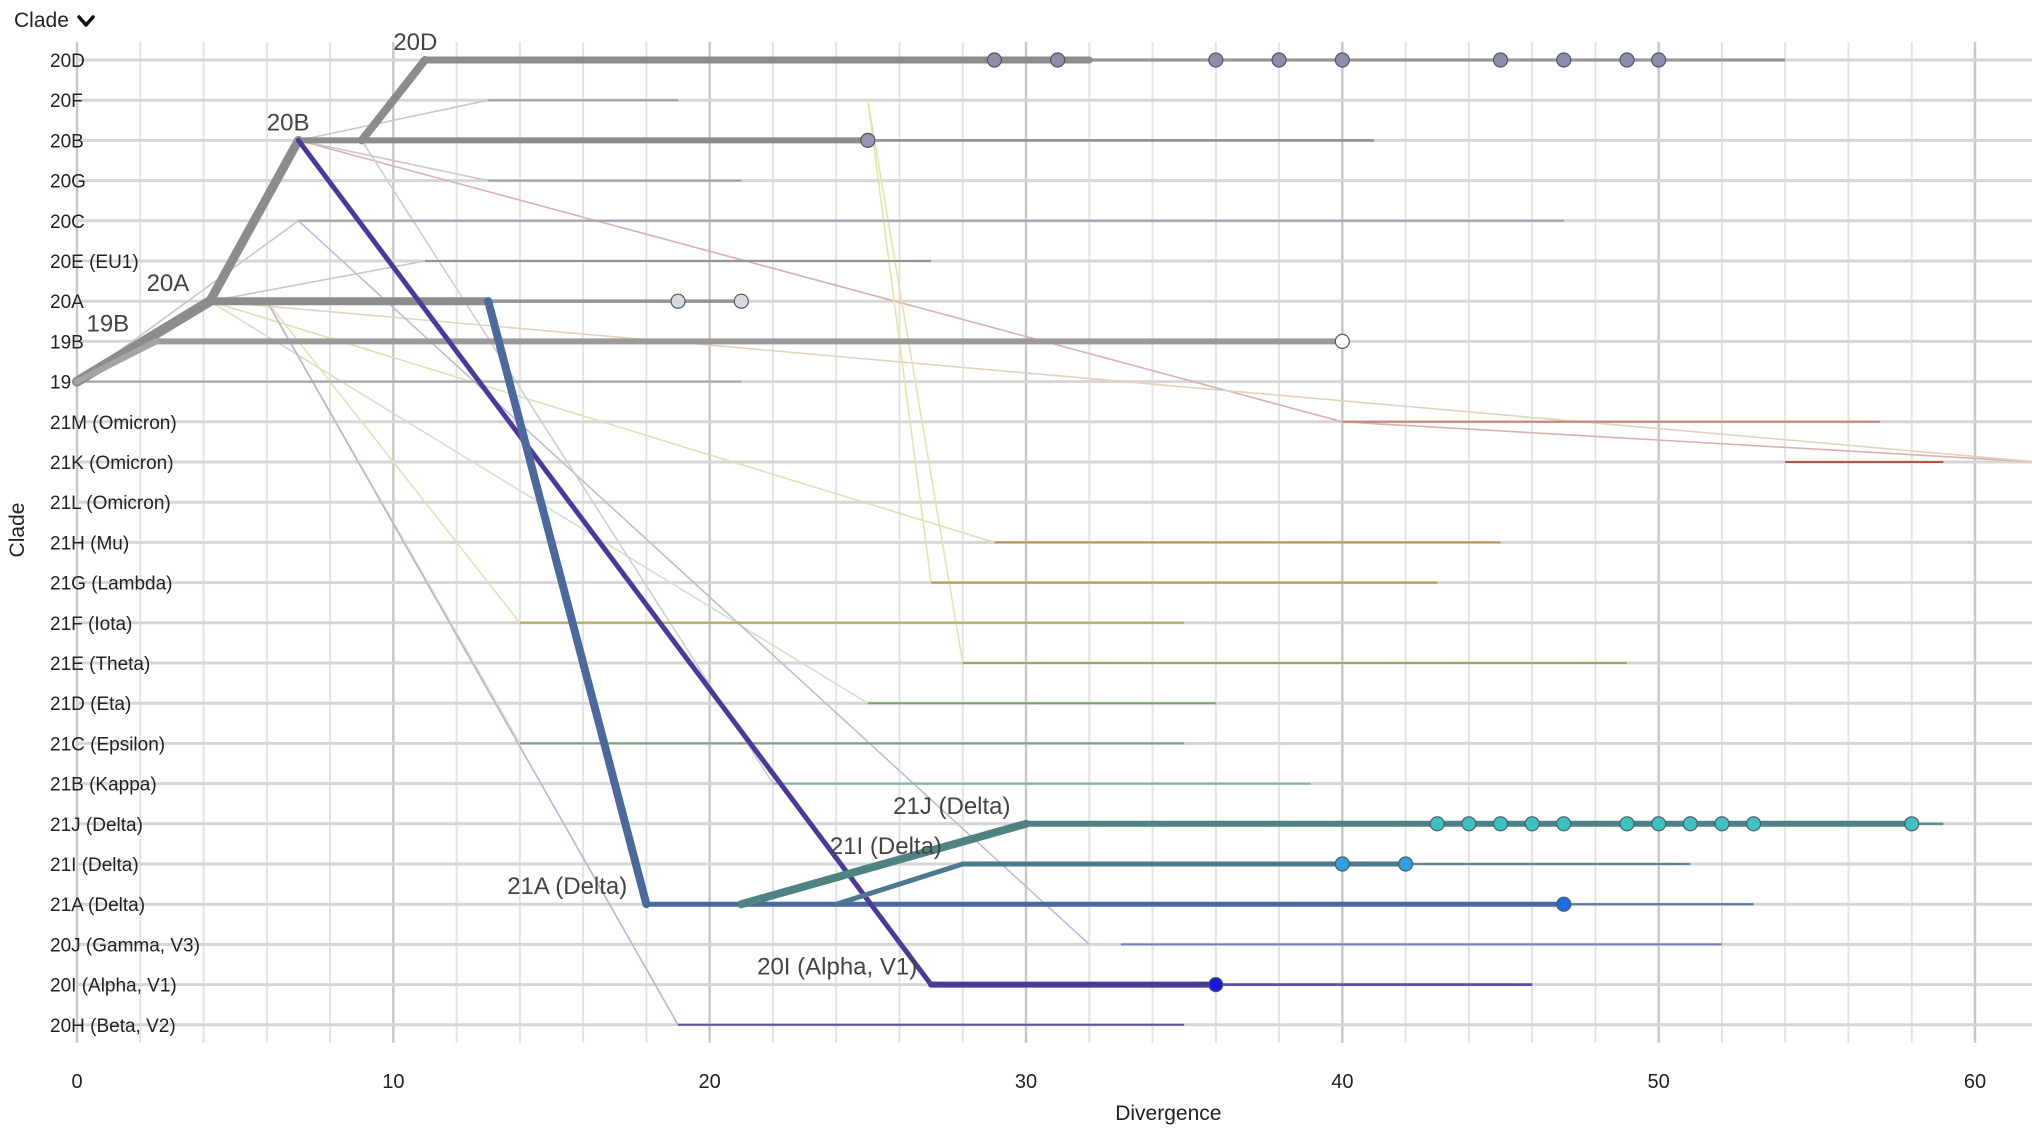  What do you see at coordinates (100, 664) in the screenshot?
I see `y-tick-label: 21E (Theta)` at bounding box center [100, 664].